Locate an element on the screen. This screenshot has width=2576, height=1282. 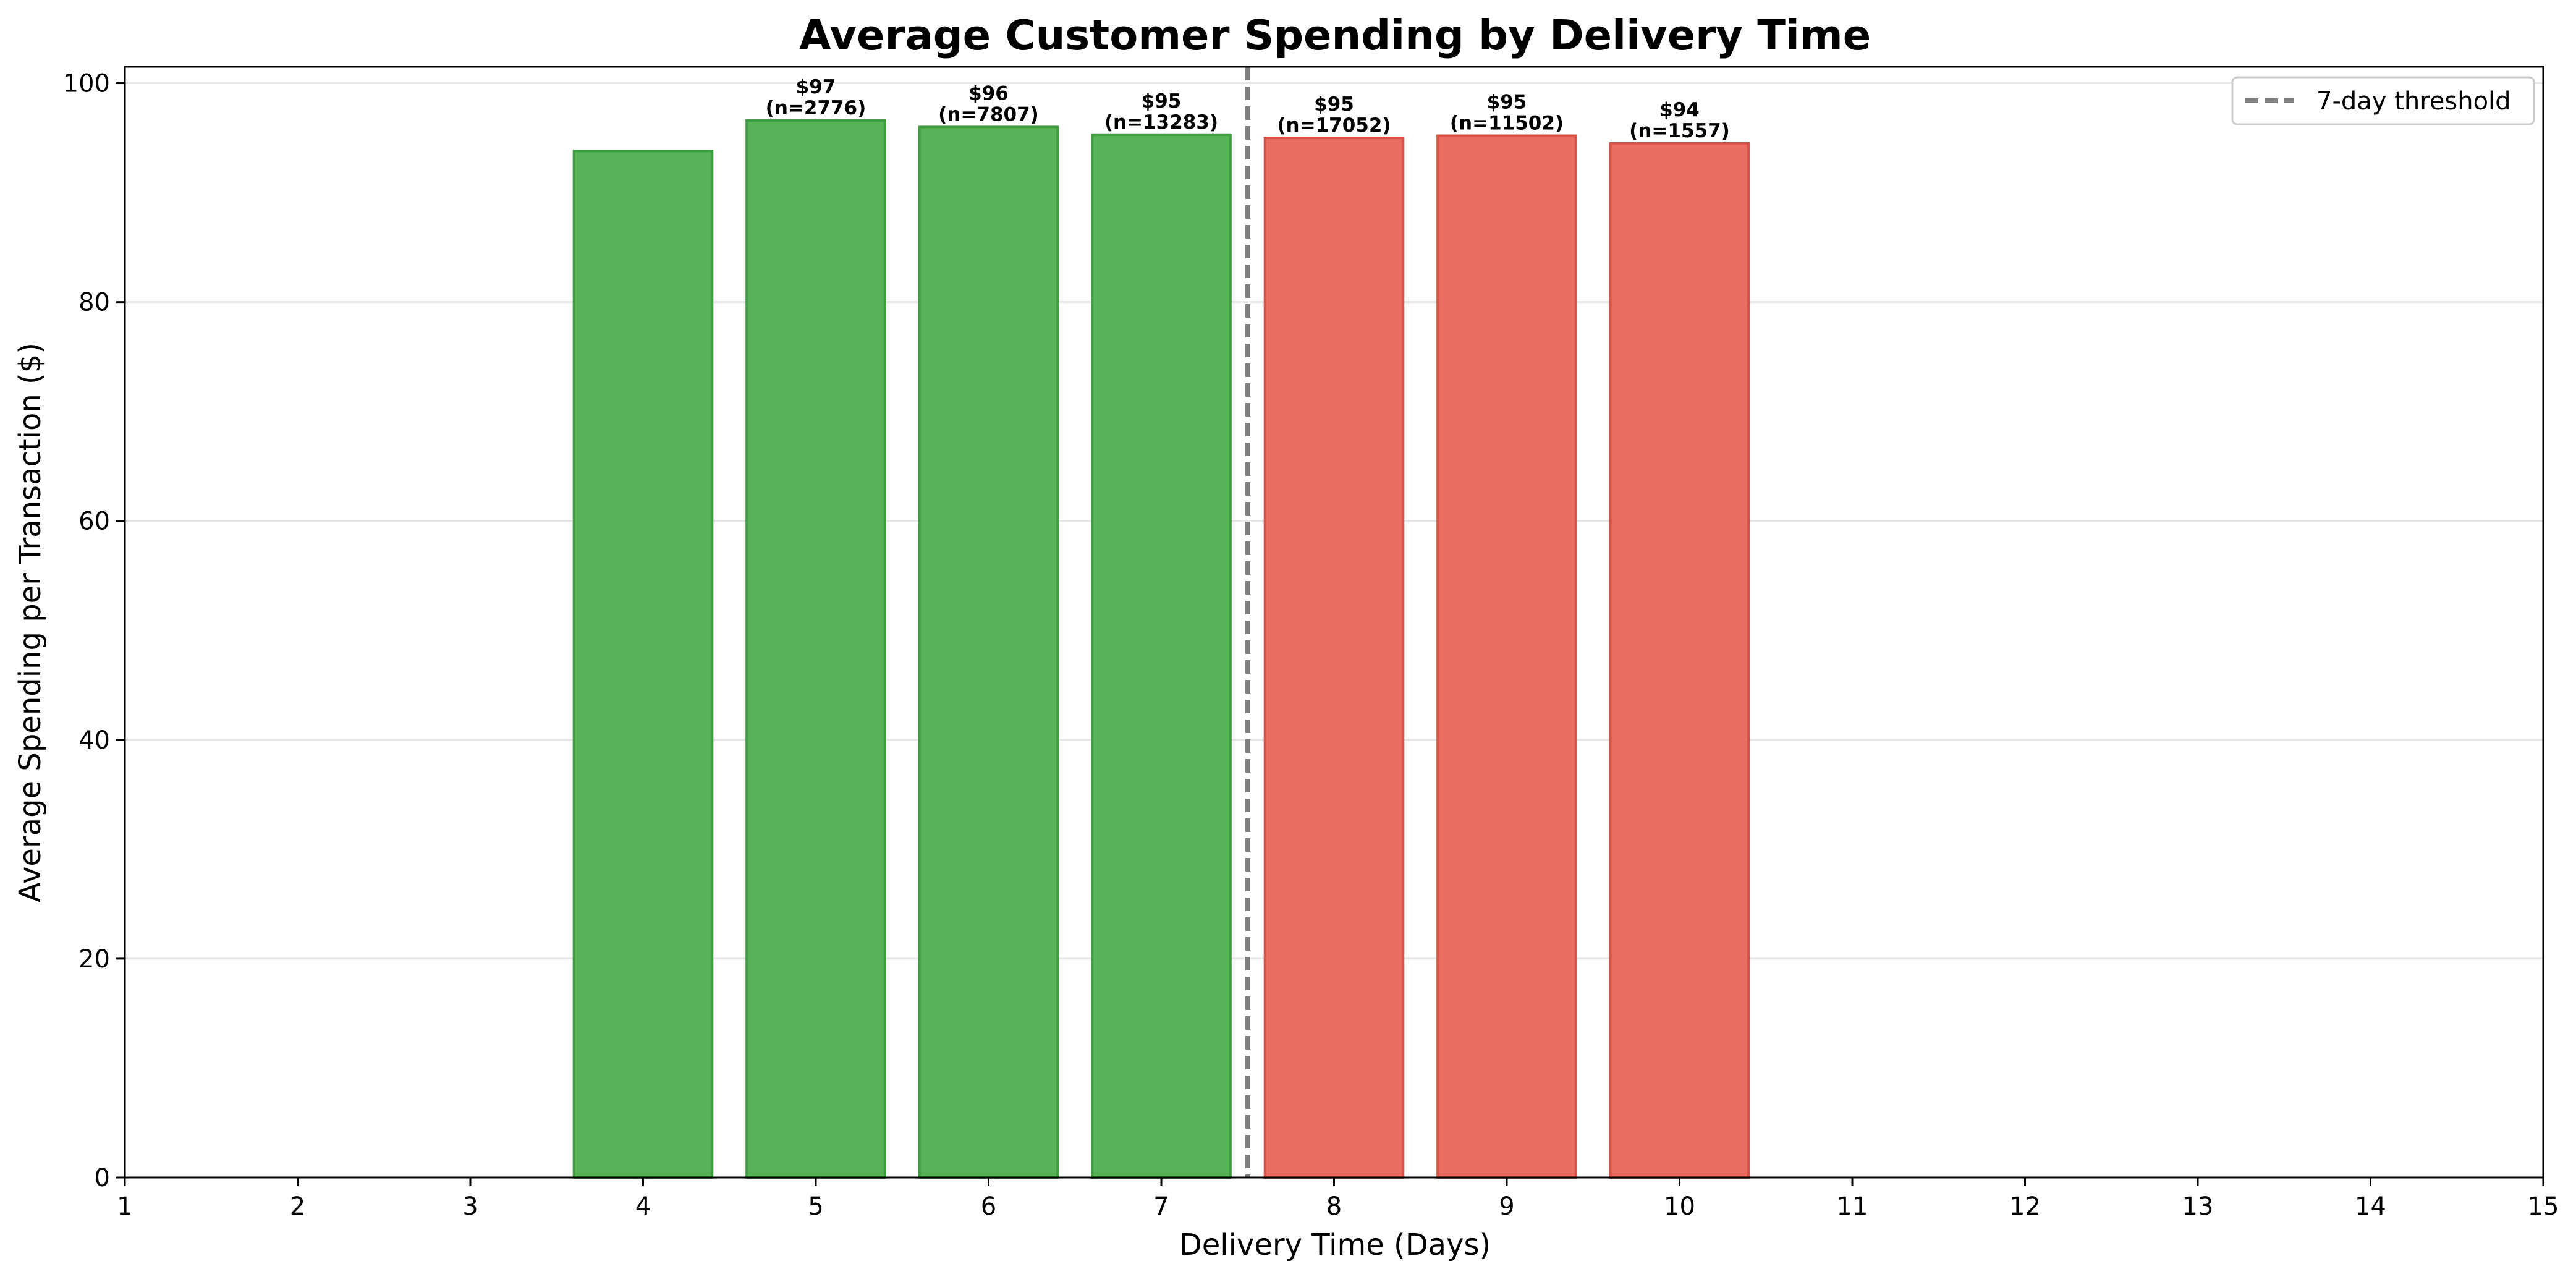
y-tick-label: 40 is located at coordinates (94, 740).